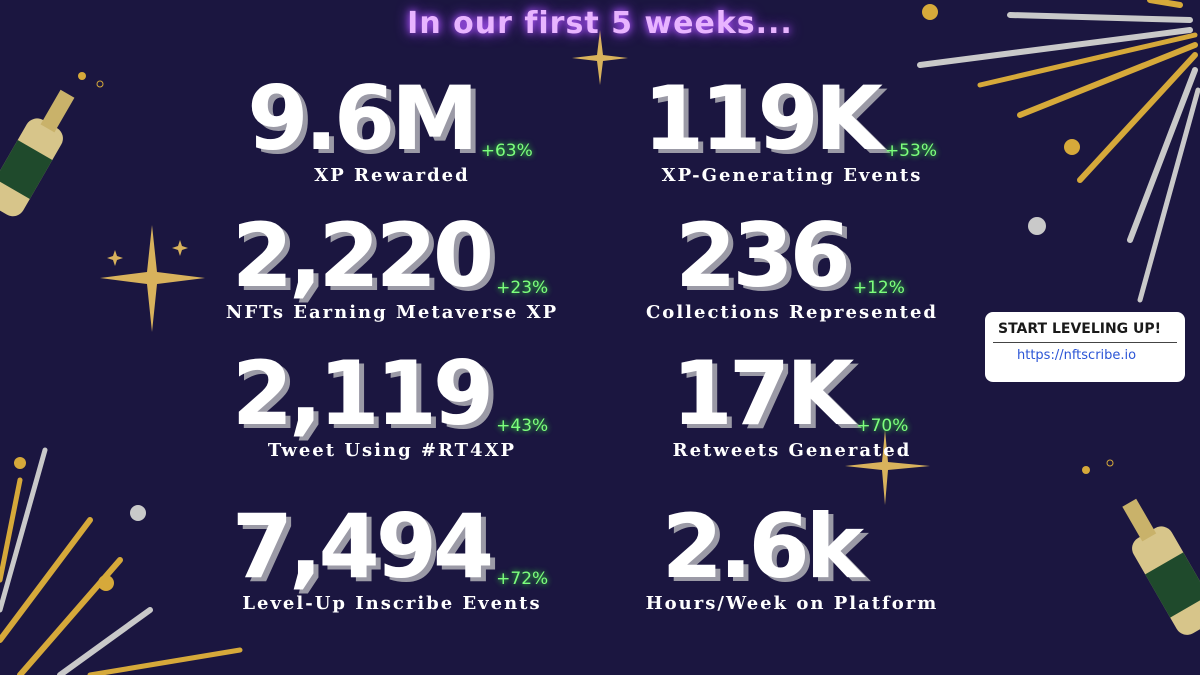 This screenshot has height=675, width=1200. Describe the element at coordinates (762, 546) in the screenshot. I see `stat-value: 2.6k` at that location.